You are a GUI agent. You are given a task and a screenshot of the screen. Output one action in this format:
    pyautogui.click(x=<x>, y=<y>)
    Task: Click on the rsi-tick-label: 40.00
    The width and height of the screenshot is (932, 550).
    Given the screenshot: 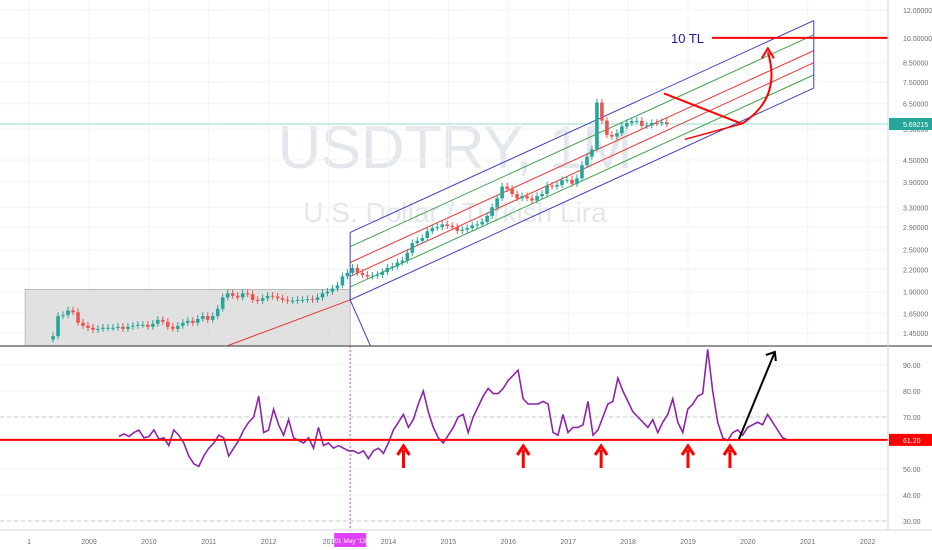 What is the action you would take?
    pyautogui.click(x=912, y=496)
    